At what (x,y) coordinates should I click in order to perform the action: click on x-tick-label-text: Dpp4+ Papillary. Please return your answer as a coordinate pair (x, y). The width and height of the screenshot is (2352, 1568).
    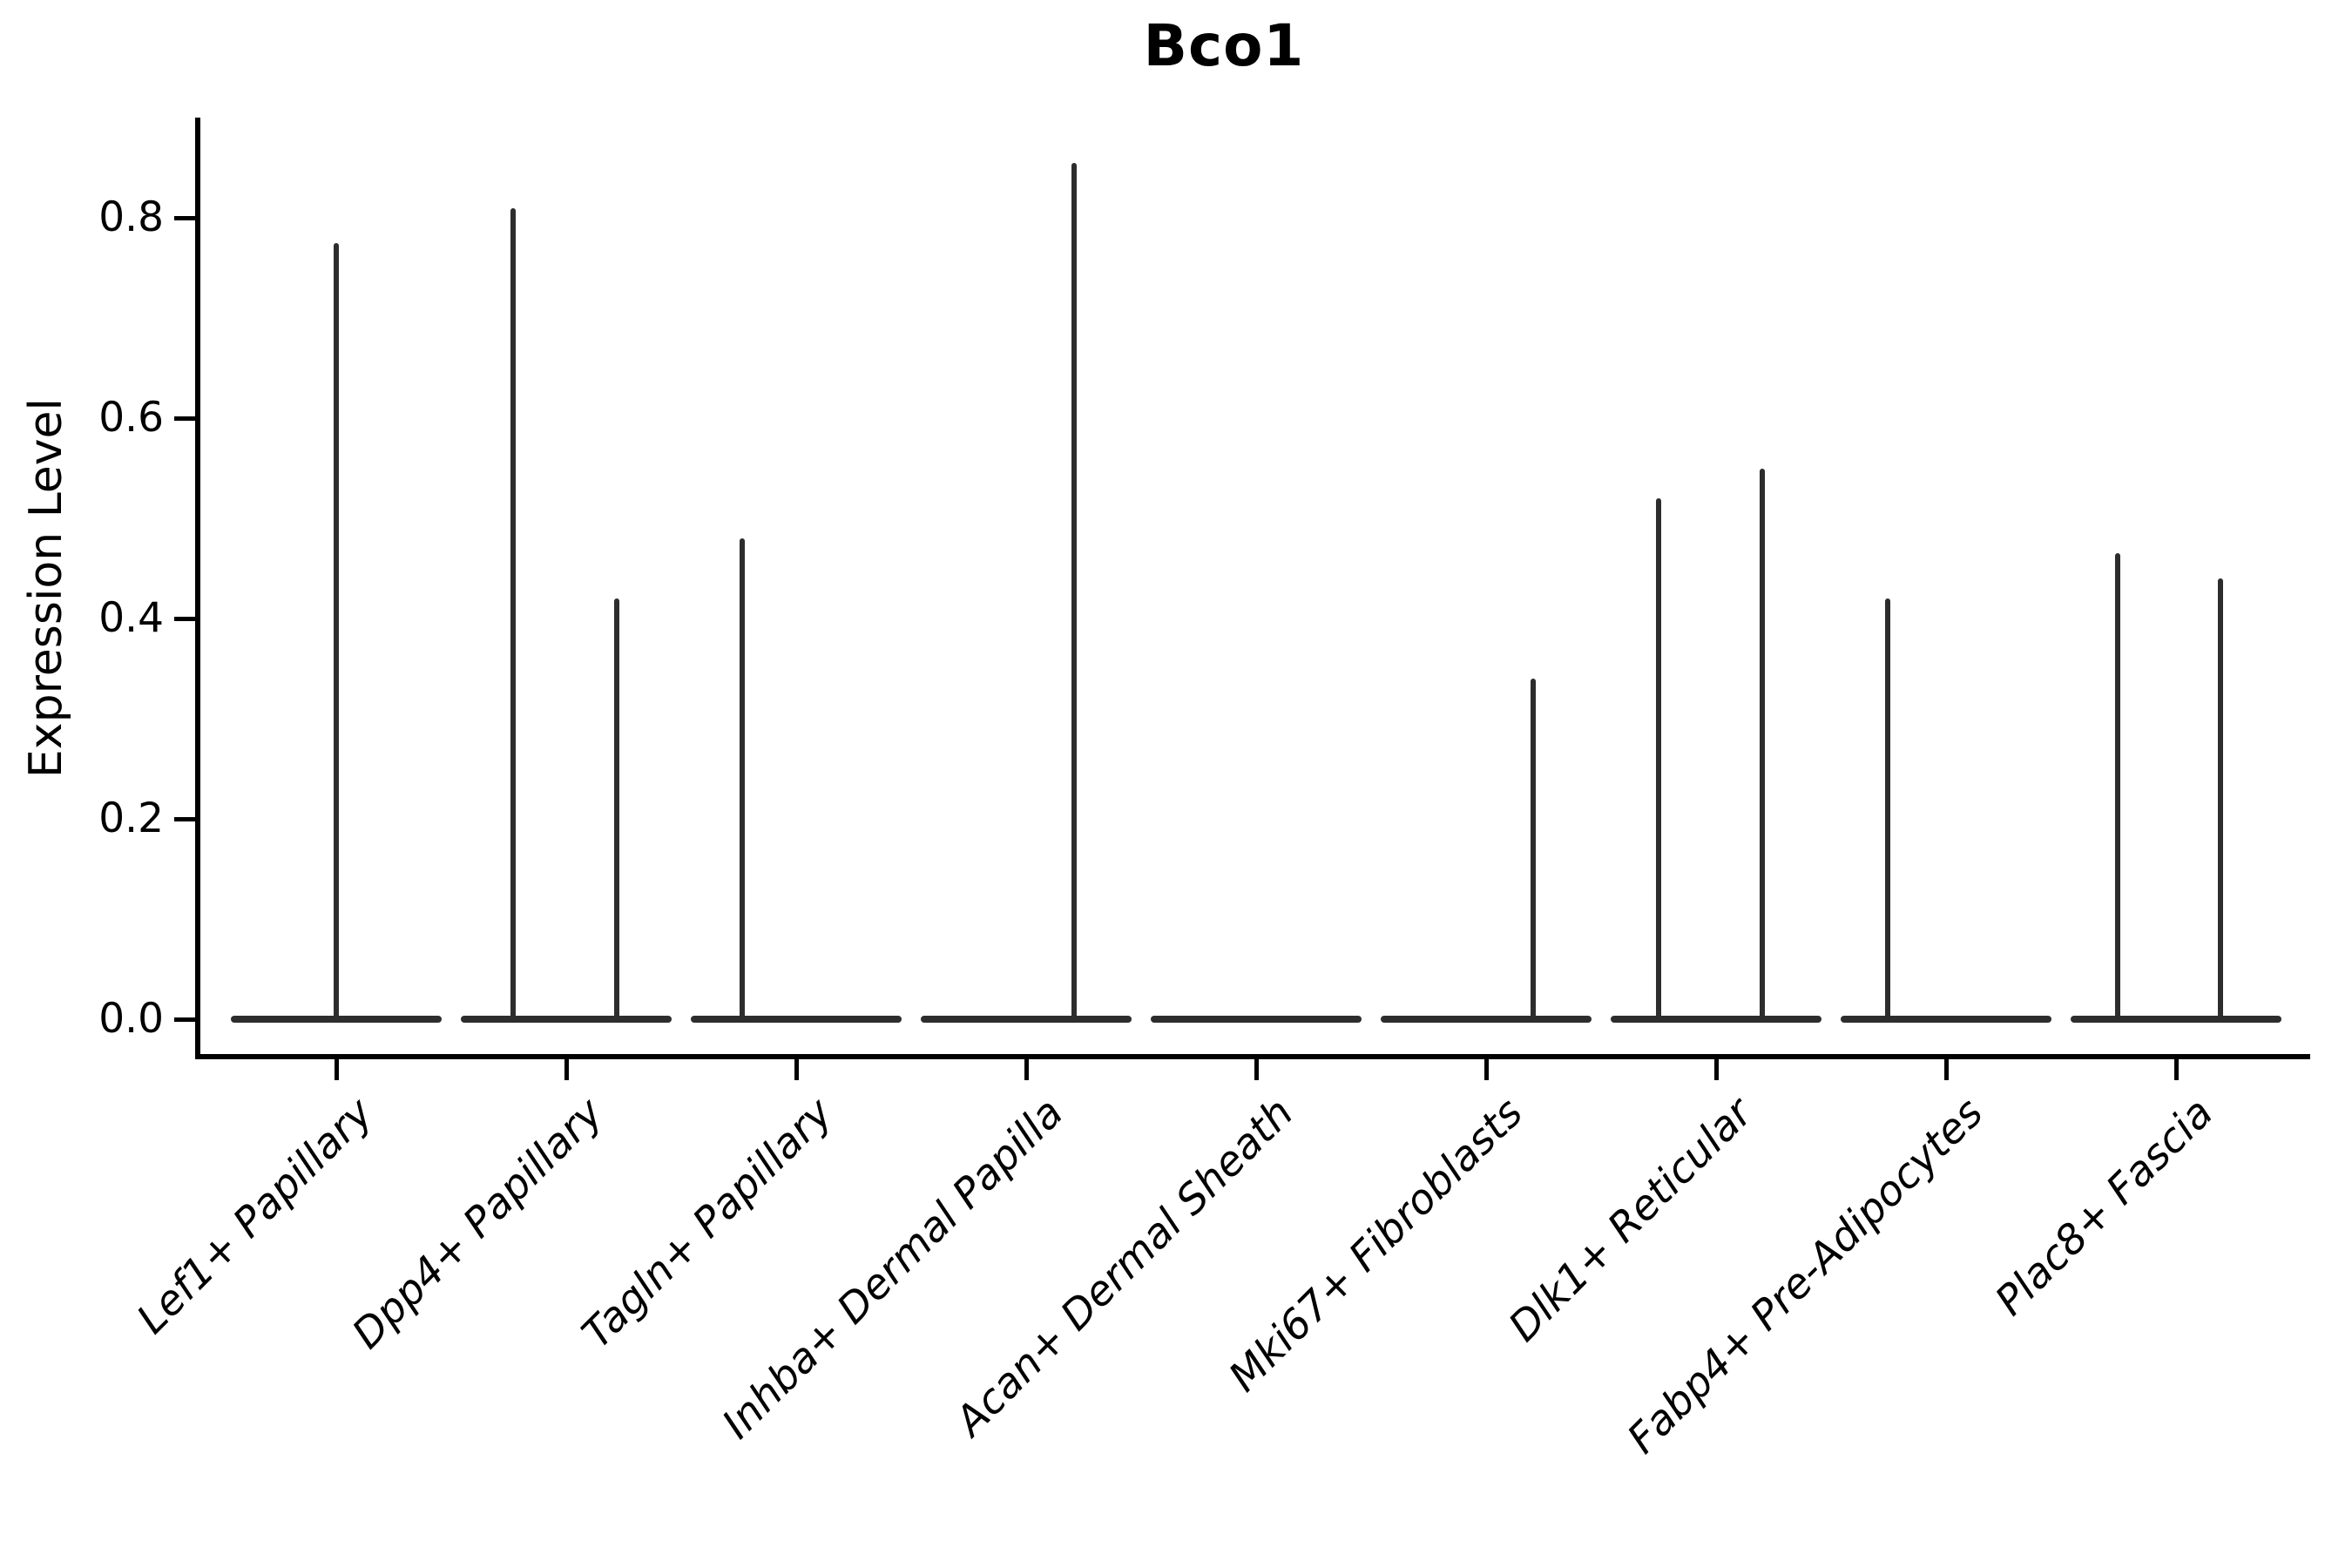
    Looking at the image, I should click on (477, 1224).